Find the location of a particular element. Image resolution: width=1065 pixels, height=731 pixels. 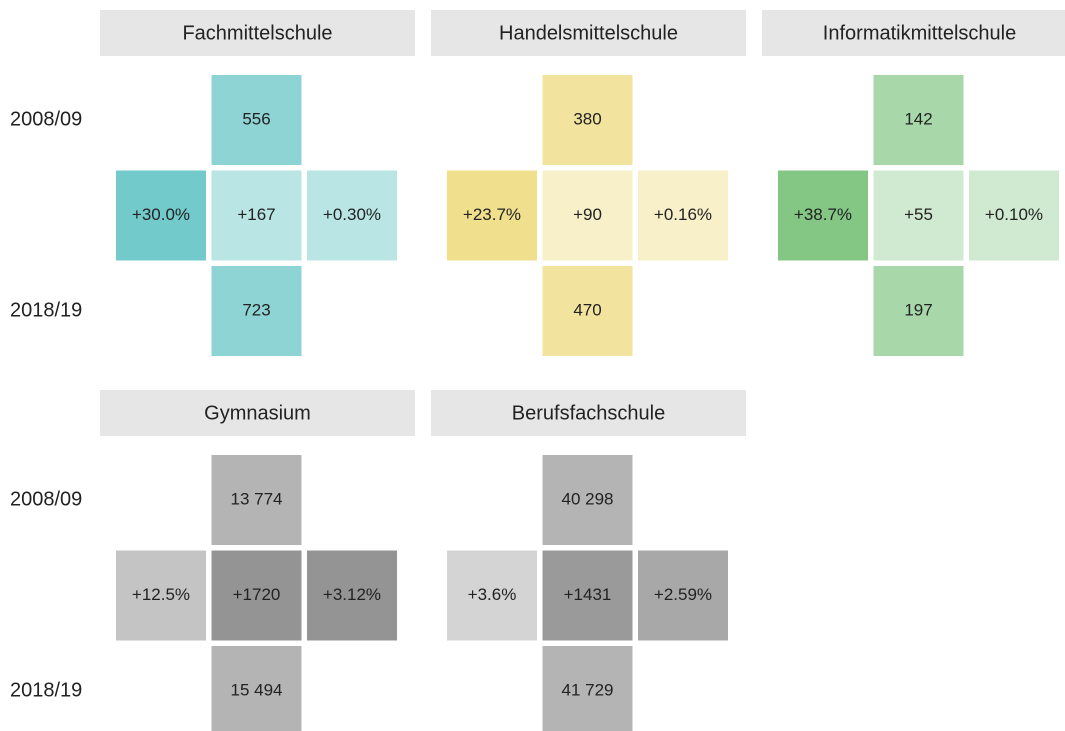

cell-value: +23.7% is located at coordinates (492, 214).